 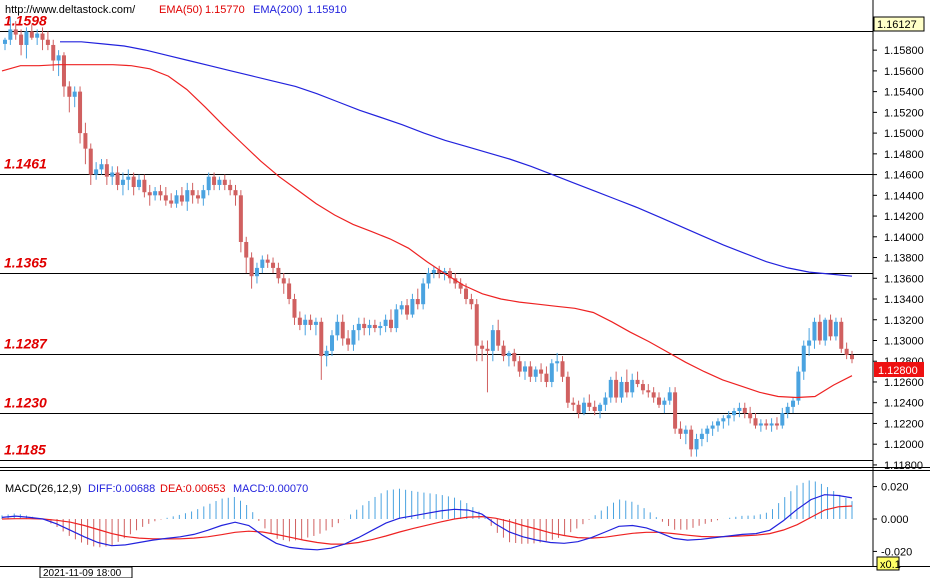 I want to click on header-url: http://www.deltastock.com/, so click(x=70, y=10).